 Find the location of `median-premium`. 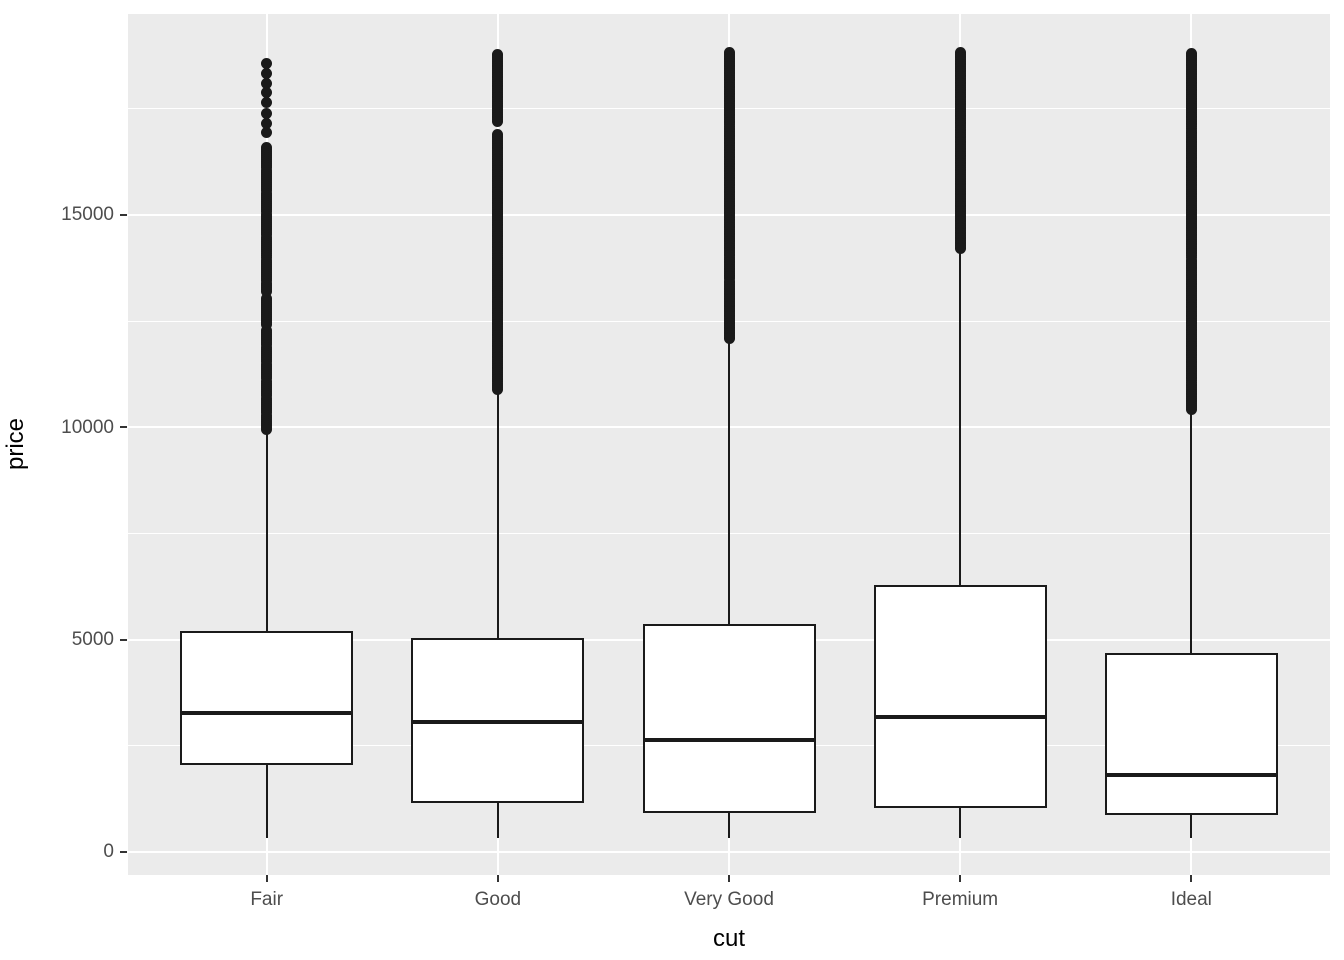

median-premium is located at coordinates (960, 716).